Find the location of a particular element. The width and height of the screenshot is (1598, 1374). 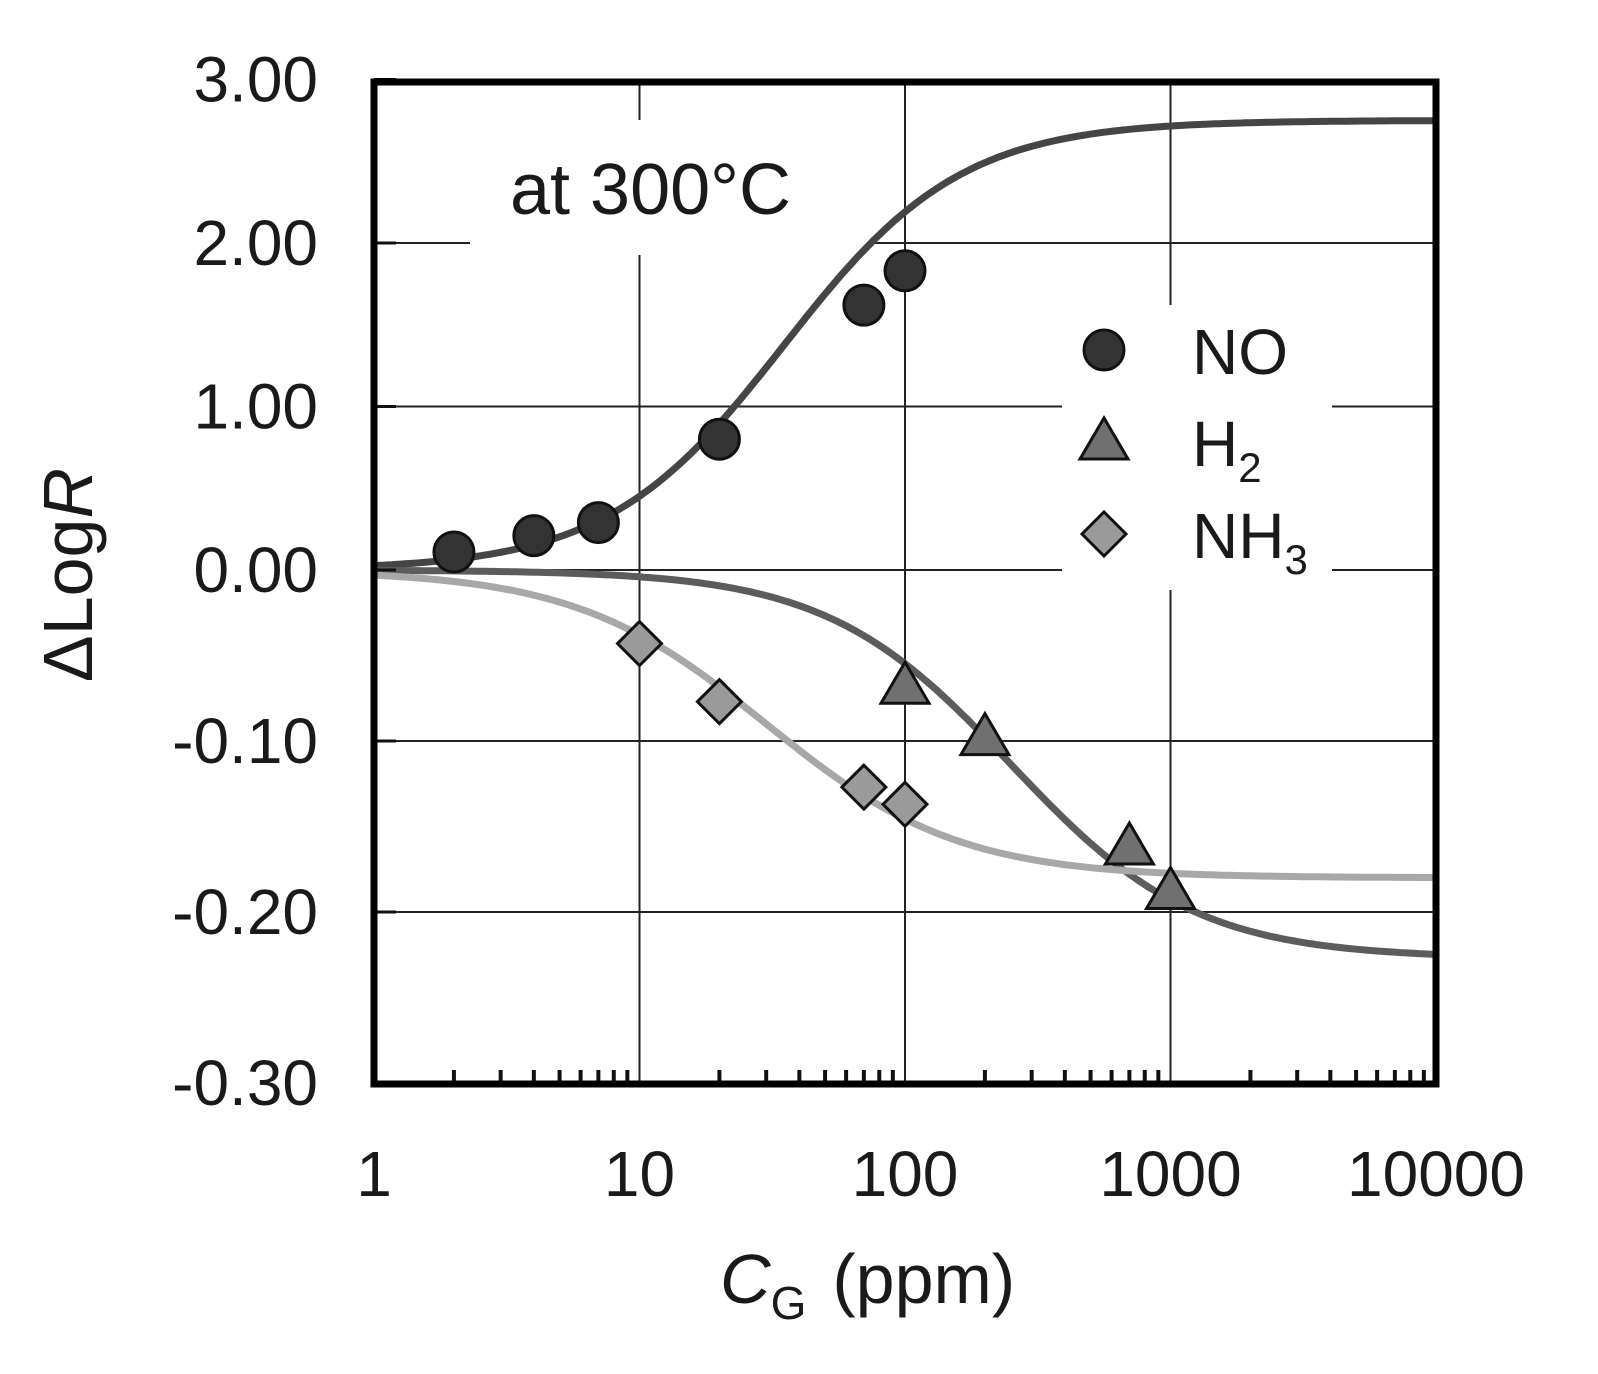

y-tick-label: 0.00 is located at coordinates (255, 570).